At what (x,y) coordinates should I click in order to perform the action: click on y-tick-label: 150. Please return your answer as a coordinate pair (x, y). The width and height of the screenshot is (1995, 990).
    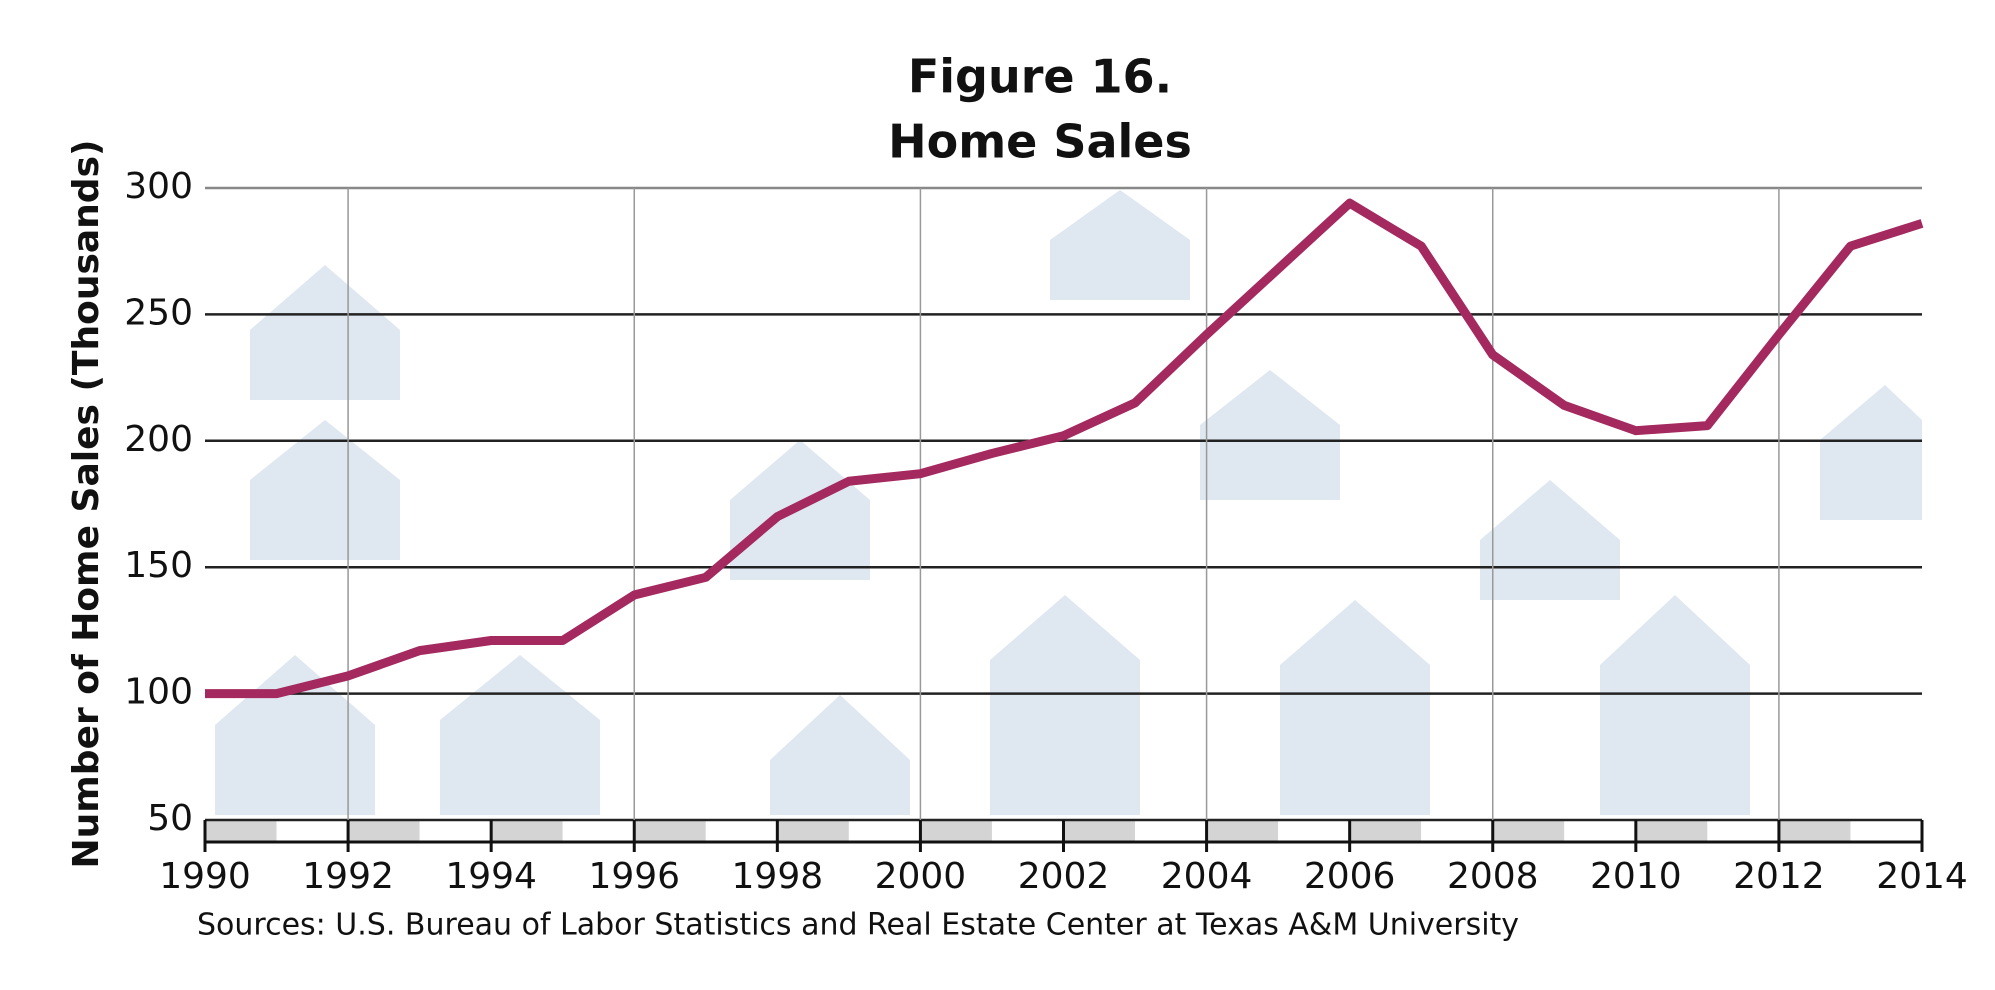
    Looking at the image, I should click on (158, 565).